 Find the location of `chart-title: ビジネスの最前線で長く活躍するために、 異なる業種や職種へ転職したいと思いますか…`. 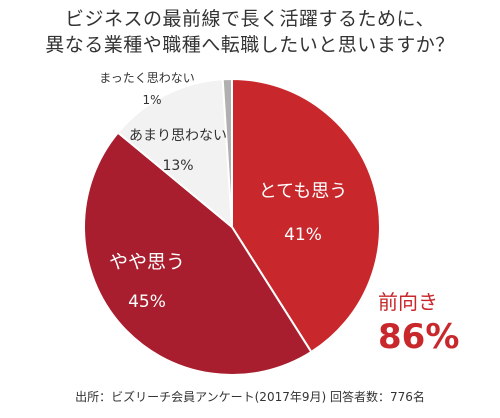

chart-title: ビジネスの最前線で長く活躍するために、 異なる業種や職種へ転職したいと思いますか… is located at coordinates (250, 32).